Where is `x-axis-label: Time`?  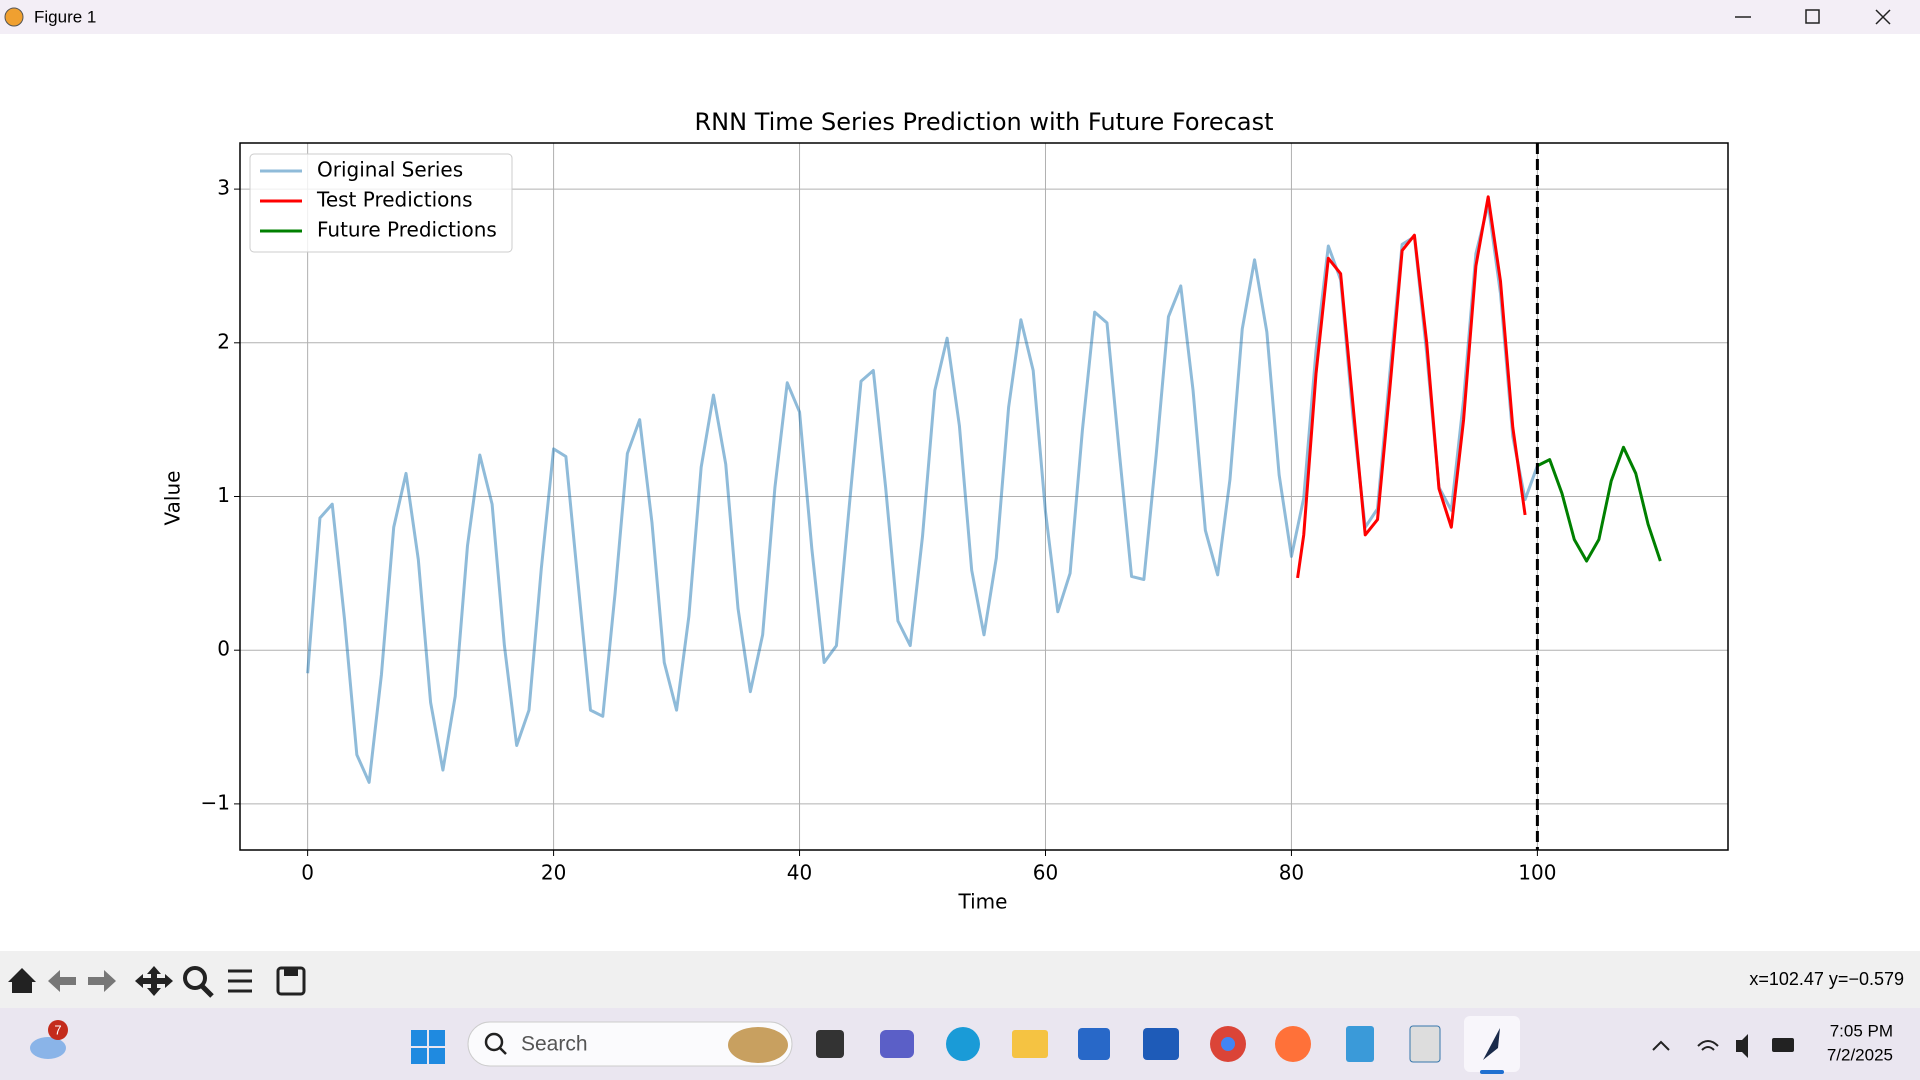
x-axis-label: Time is located at coordinates (983, 902).